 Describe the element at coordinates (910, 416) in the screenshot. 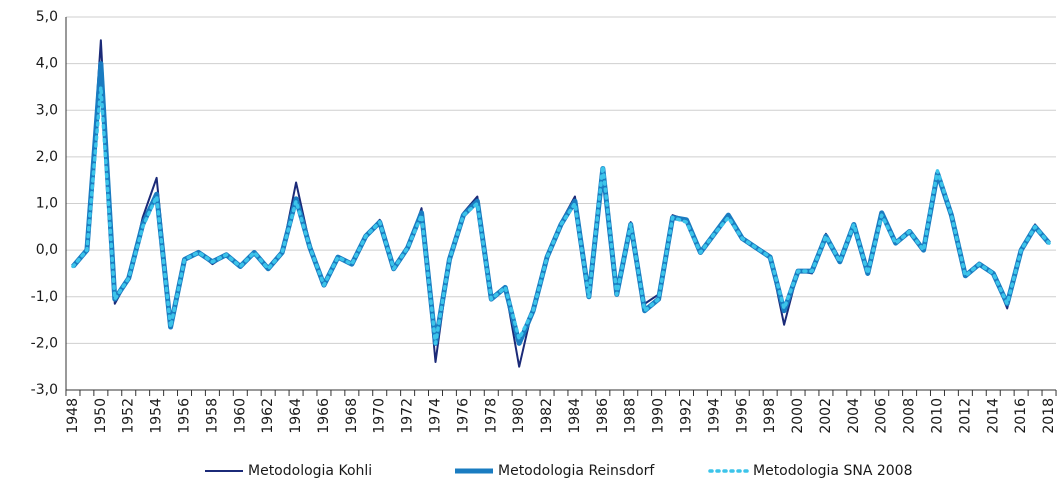

I see `x-tick-label: 2008` at that location.